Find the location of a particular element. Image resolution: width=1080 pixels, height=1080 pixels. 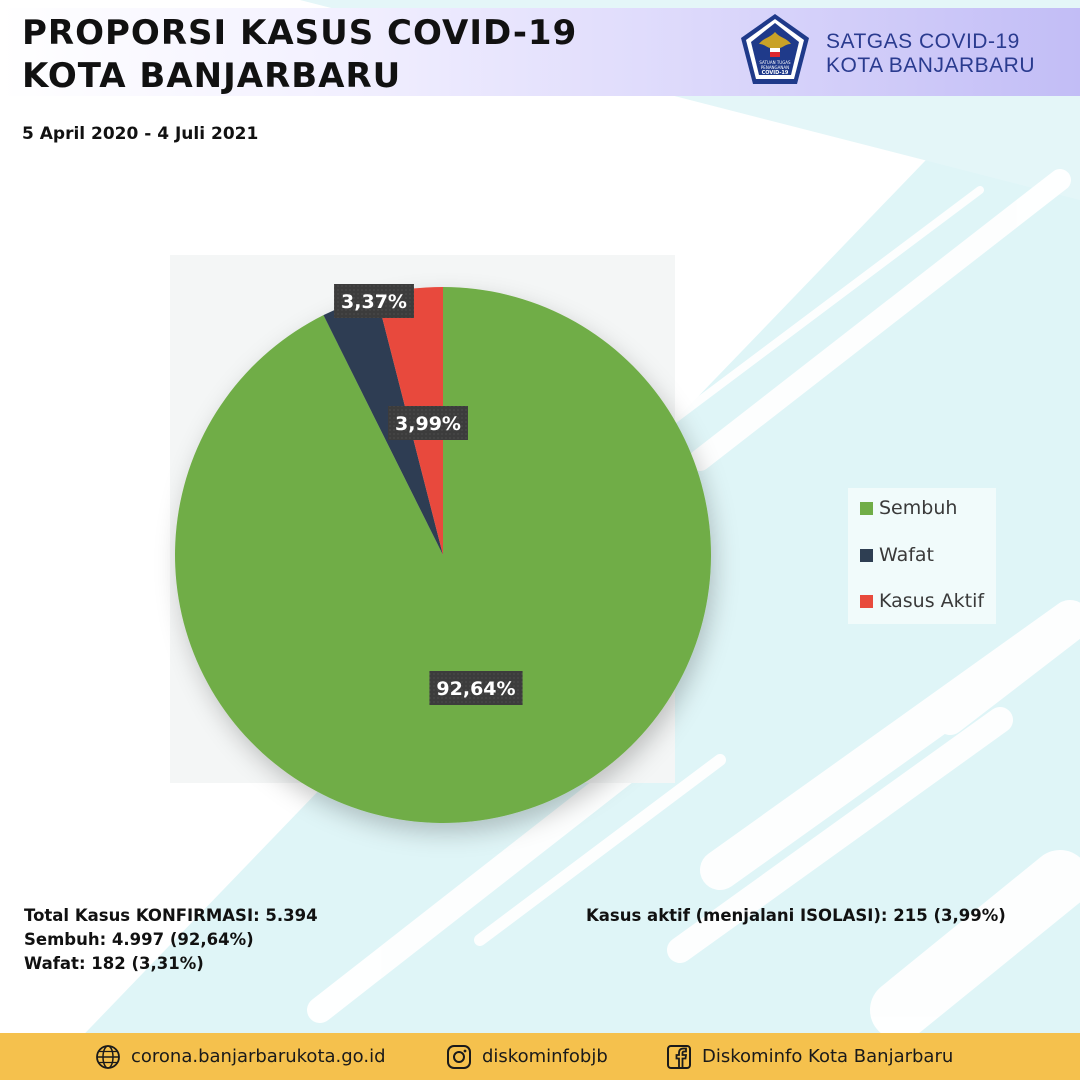

chart-legend: Sembuh Wafat Kasus Aktif is located at coordinates (922, 556).